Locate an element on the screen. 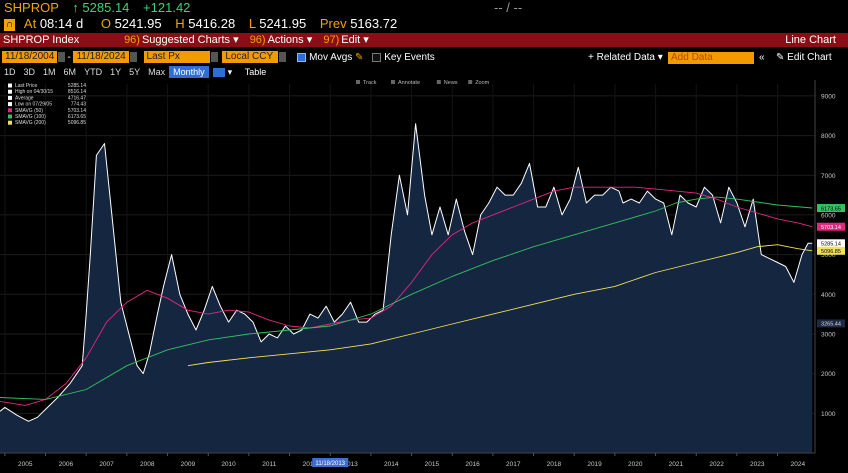  x-tick-label: 2020 is located at coordinates (635, 464).